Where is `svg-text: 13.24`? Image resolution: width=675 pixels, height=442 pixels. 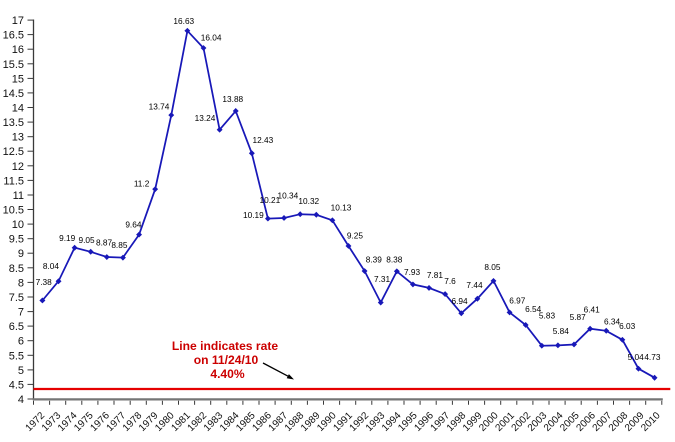 svg-text: 13.24 is located at coordinates (205, 118).